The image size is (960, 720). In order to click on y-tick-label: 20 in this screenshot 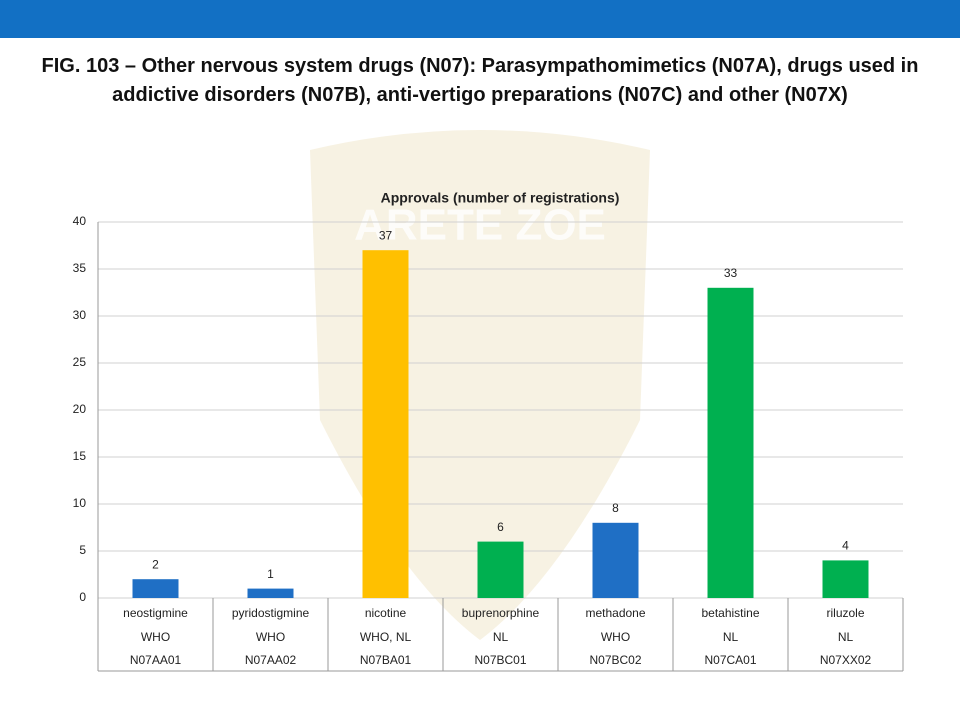, I will do `click(80, 409)`.